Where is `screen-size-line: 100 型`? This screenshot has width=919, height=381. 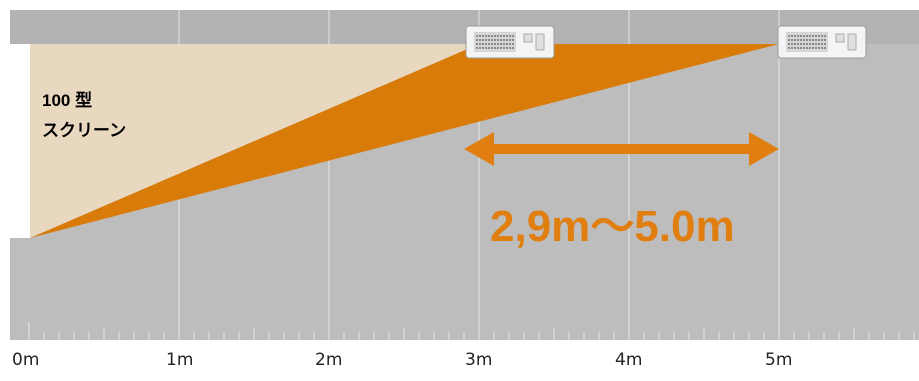
screen-size-line: 100 型 is located at coordinates (67, 100).